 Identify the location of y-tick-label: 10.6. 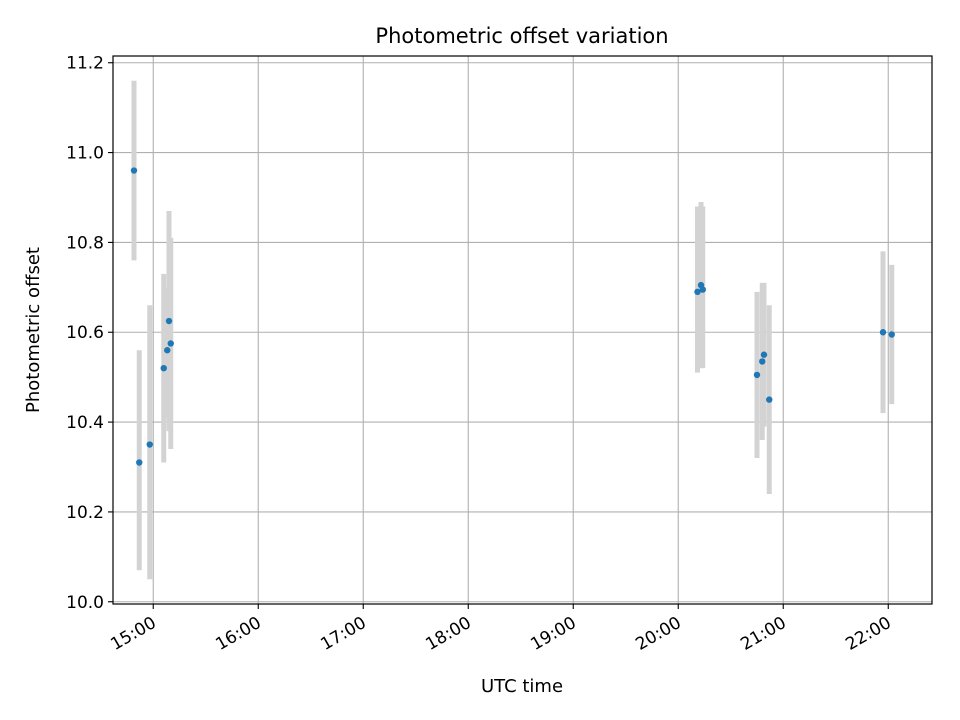
(85, 333).